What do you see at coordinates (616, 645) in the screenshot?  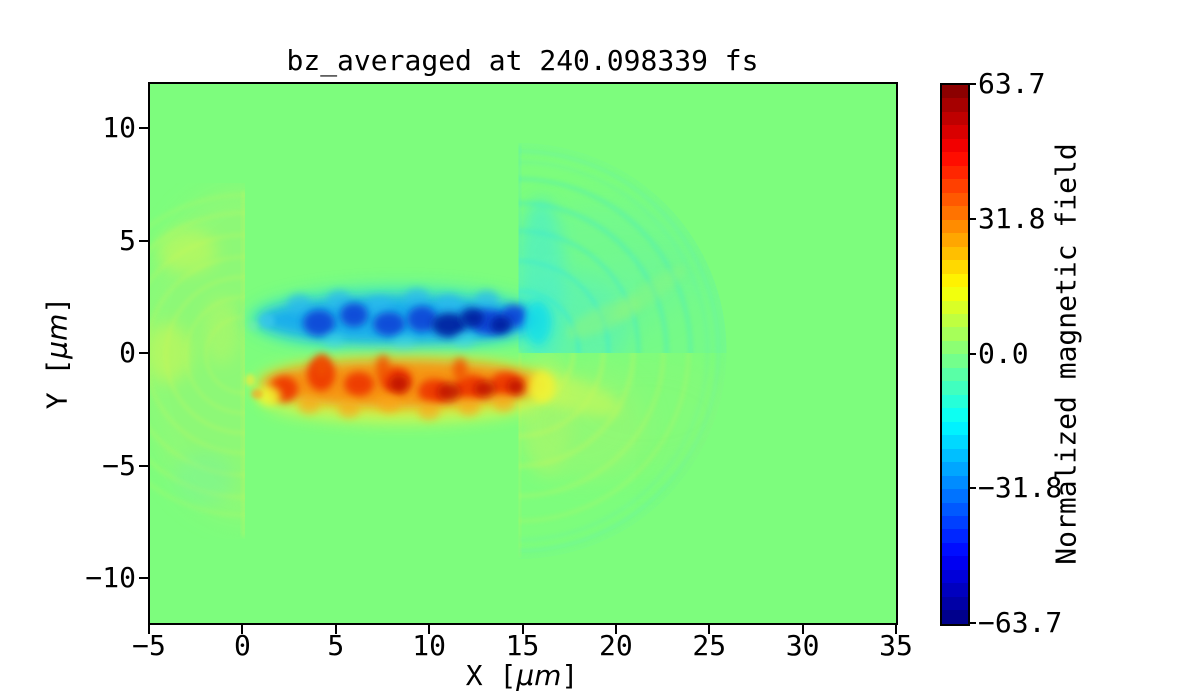 I see `x-tick-label: 20` at bounding box center [616, 645].